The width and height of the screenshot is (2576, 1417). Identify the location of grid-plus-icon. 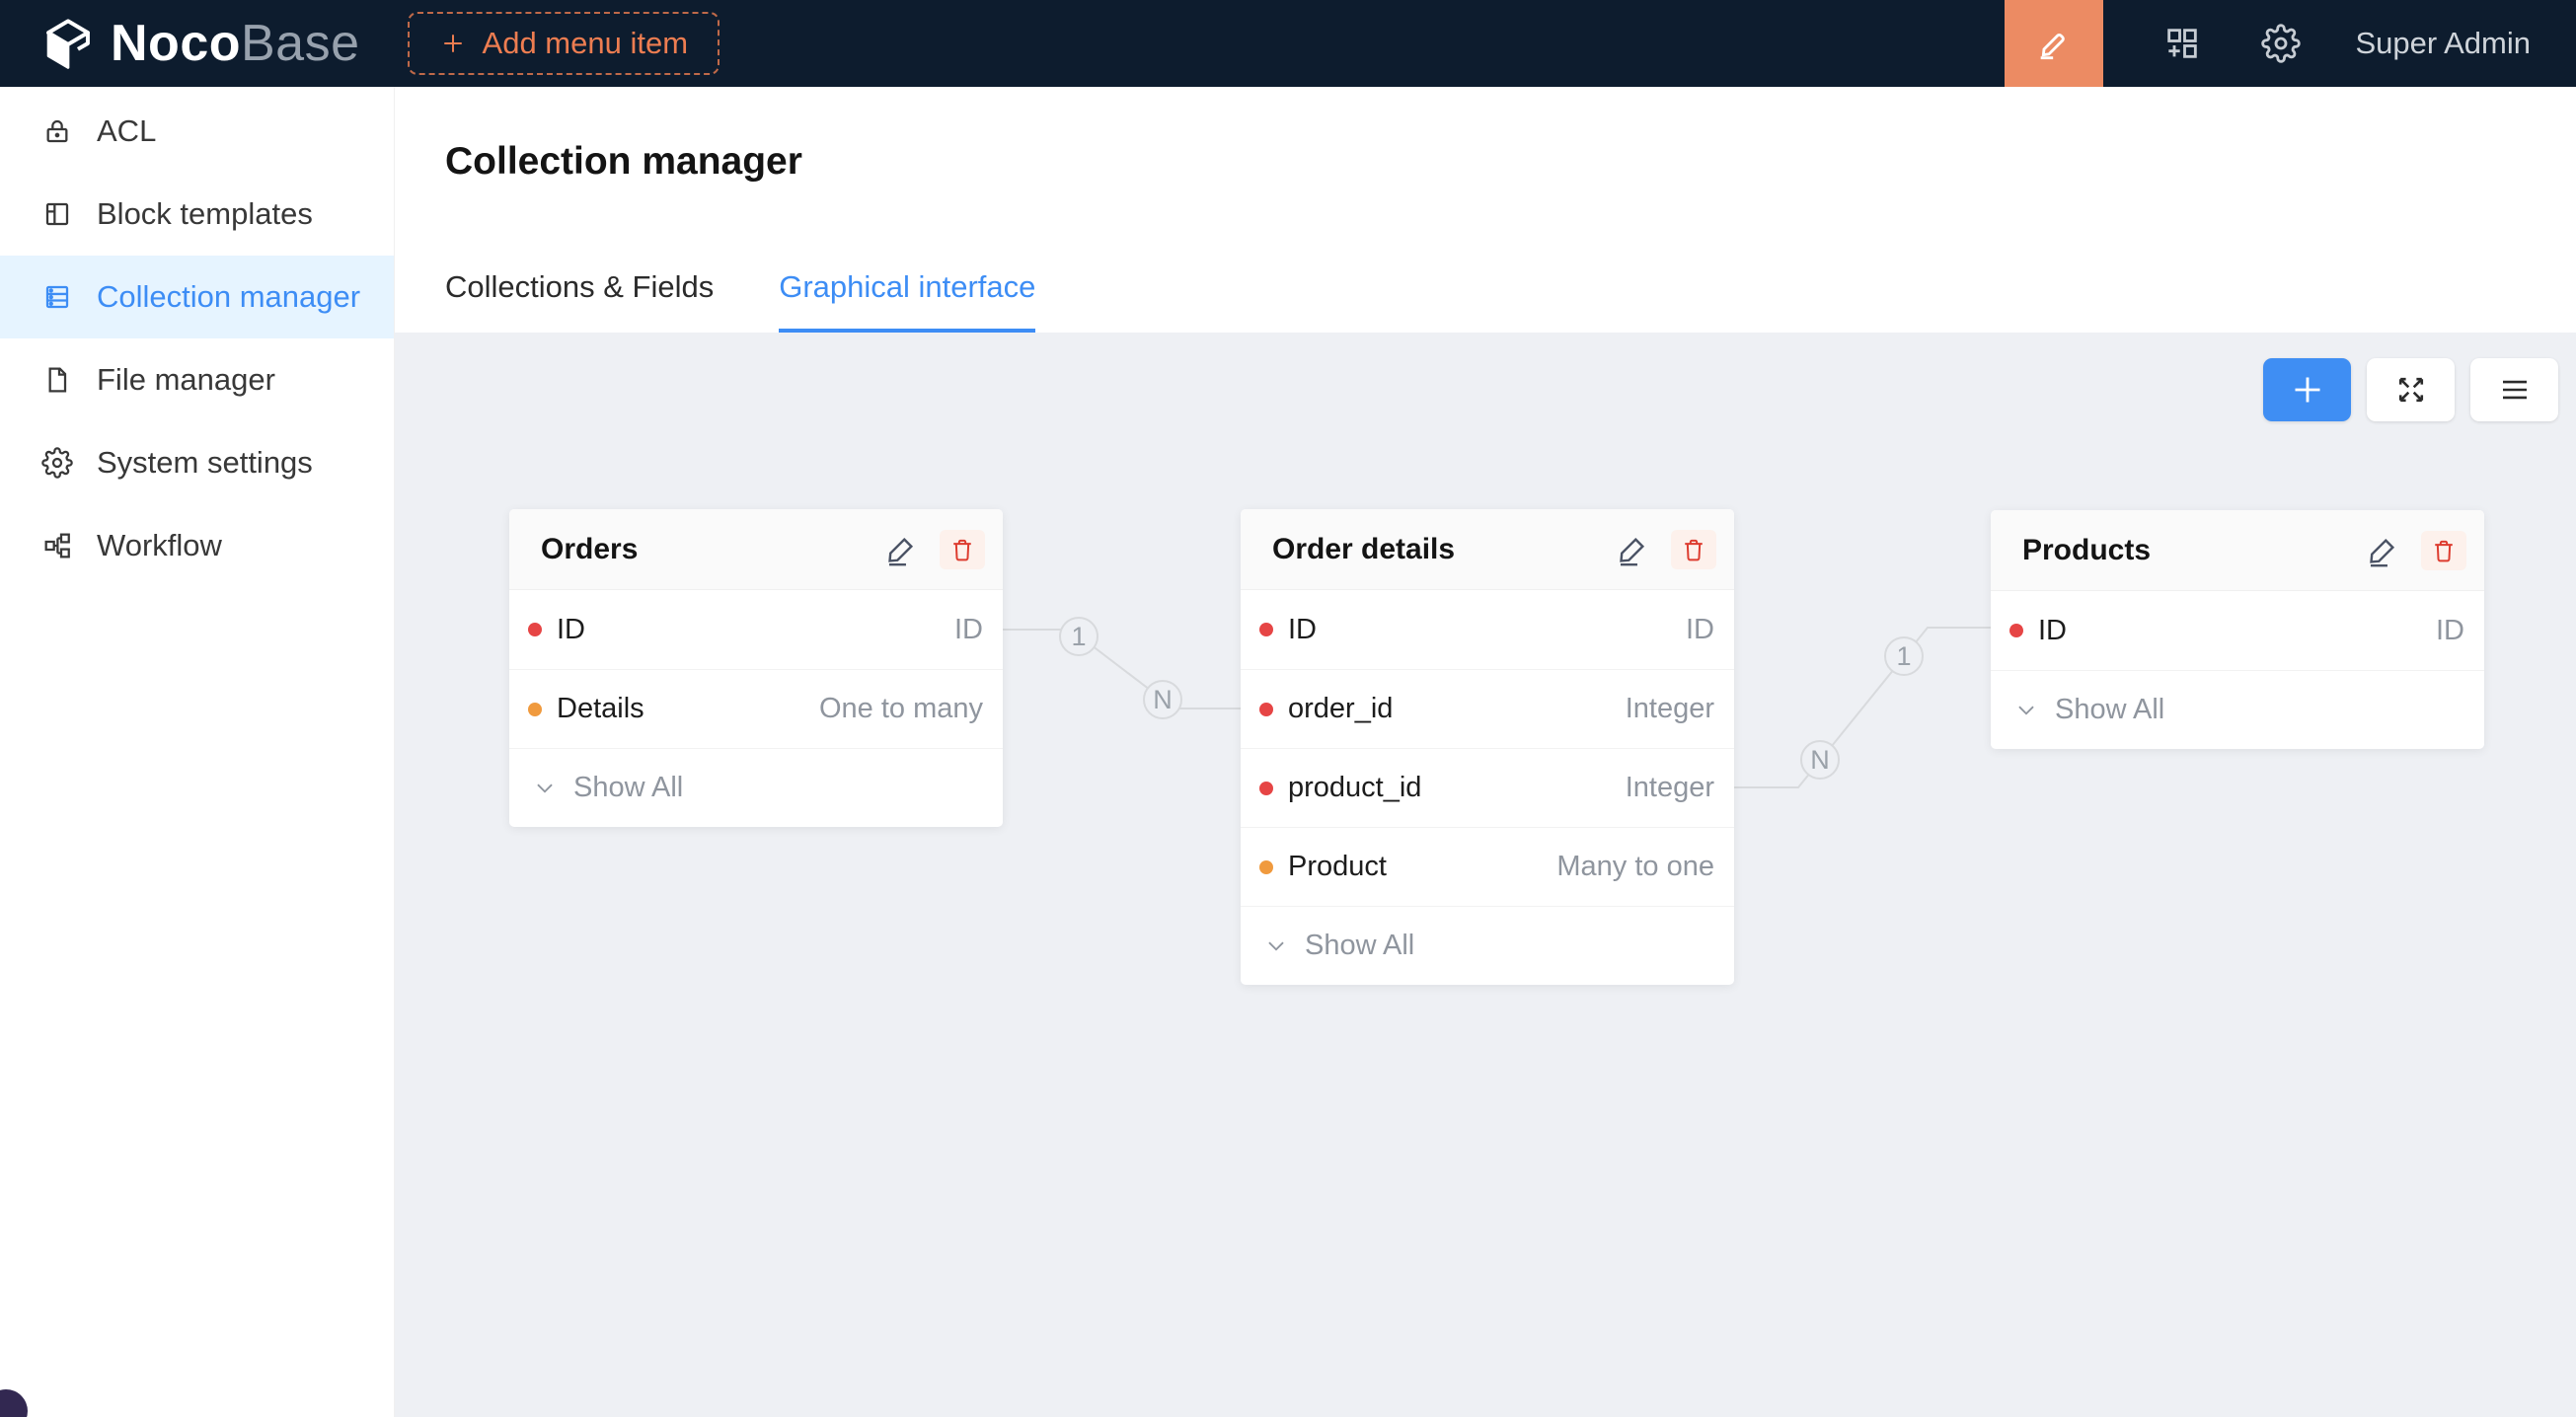
(2182, 43).